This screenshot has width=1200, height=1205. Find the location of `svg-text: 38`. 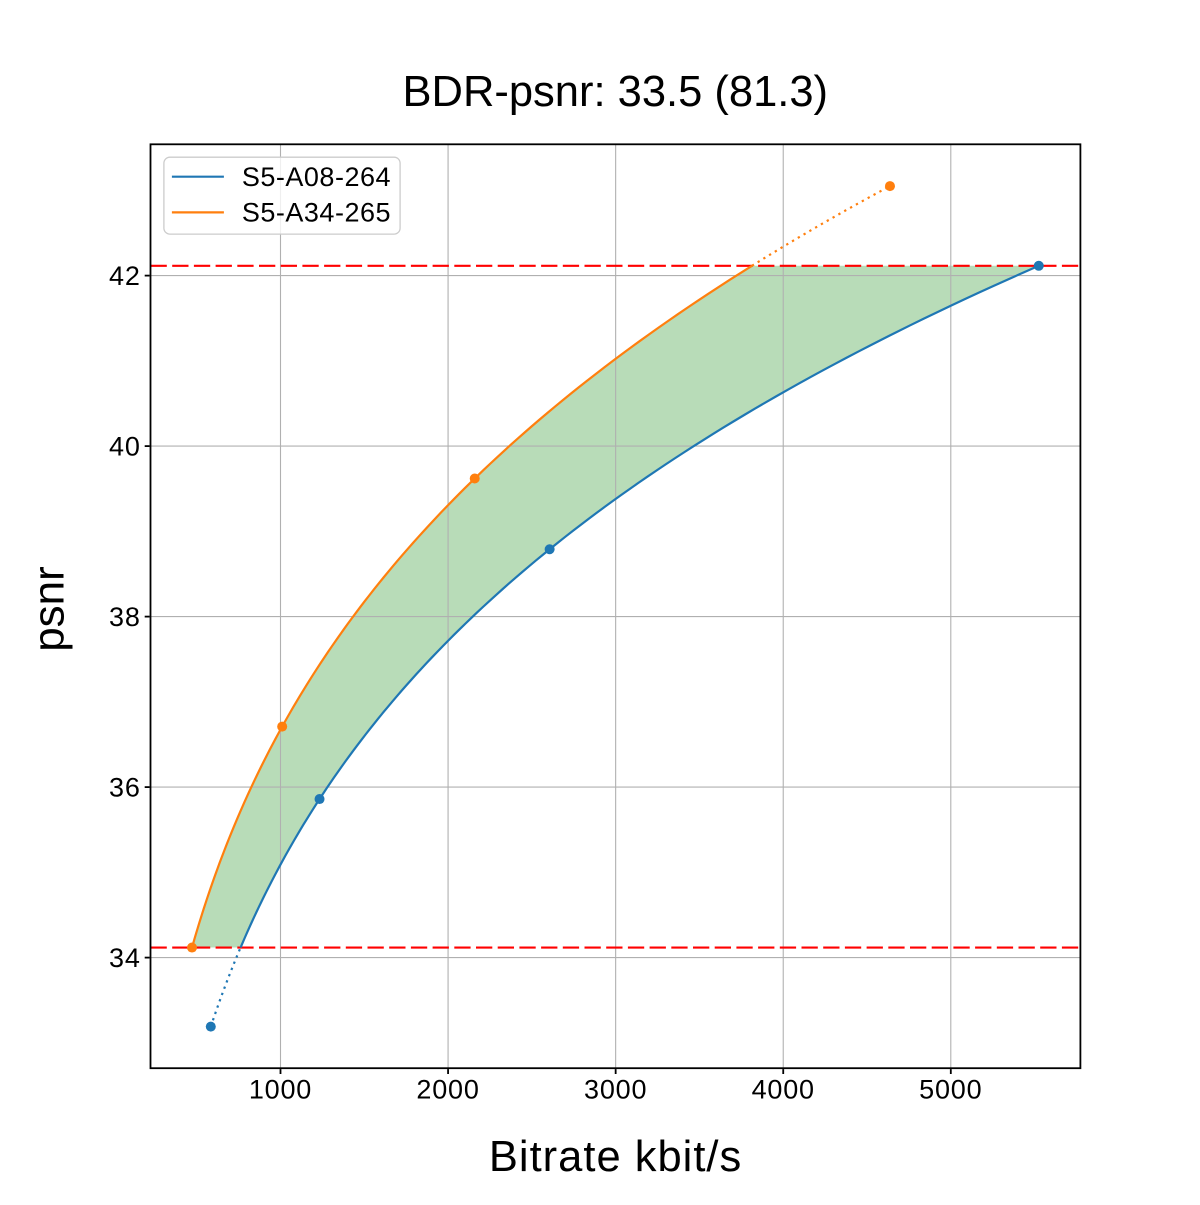

svg-text: 38 is located at coordinates (125, 617).